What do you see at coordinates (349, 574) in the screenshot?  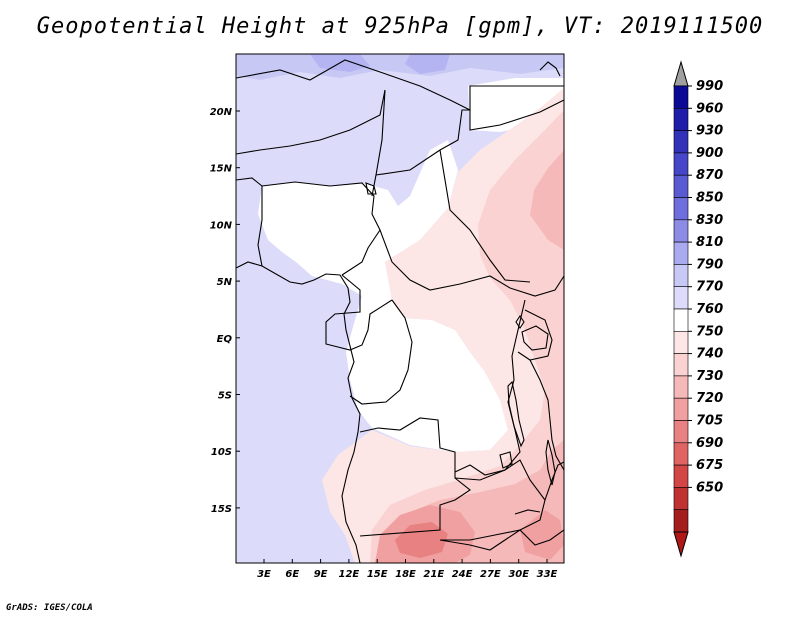 I see `lon-label: 12E` at bounding box center [349, 574].